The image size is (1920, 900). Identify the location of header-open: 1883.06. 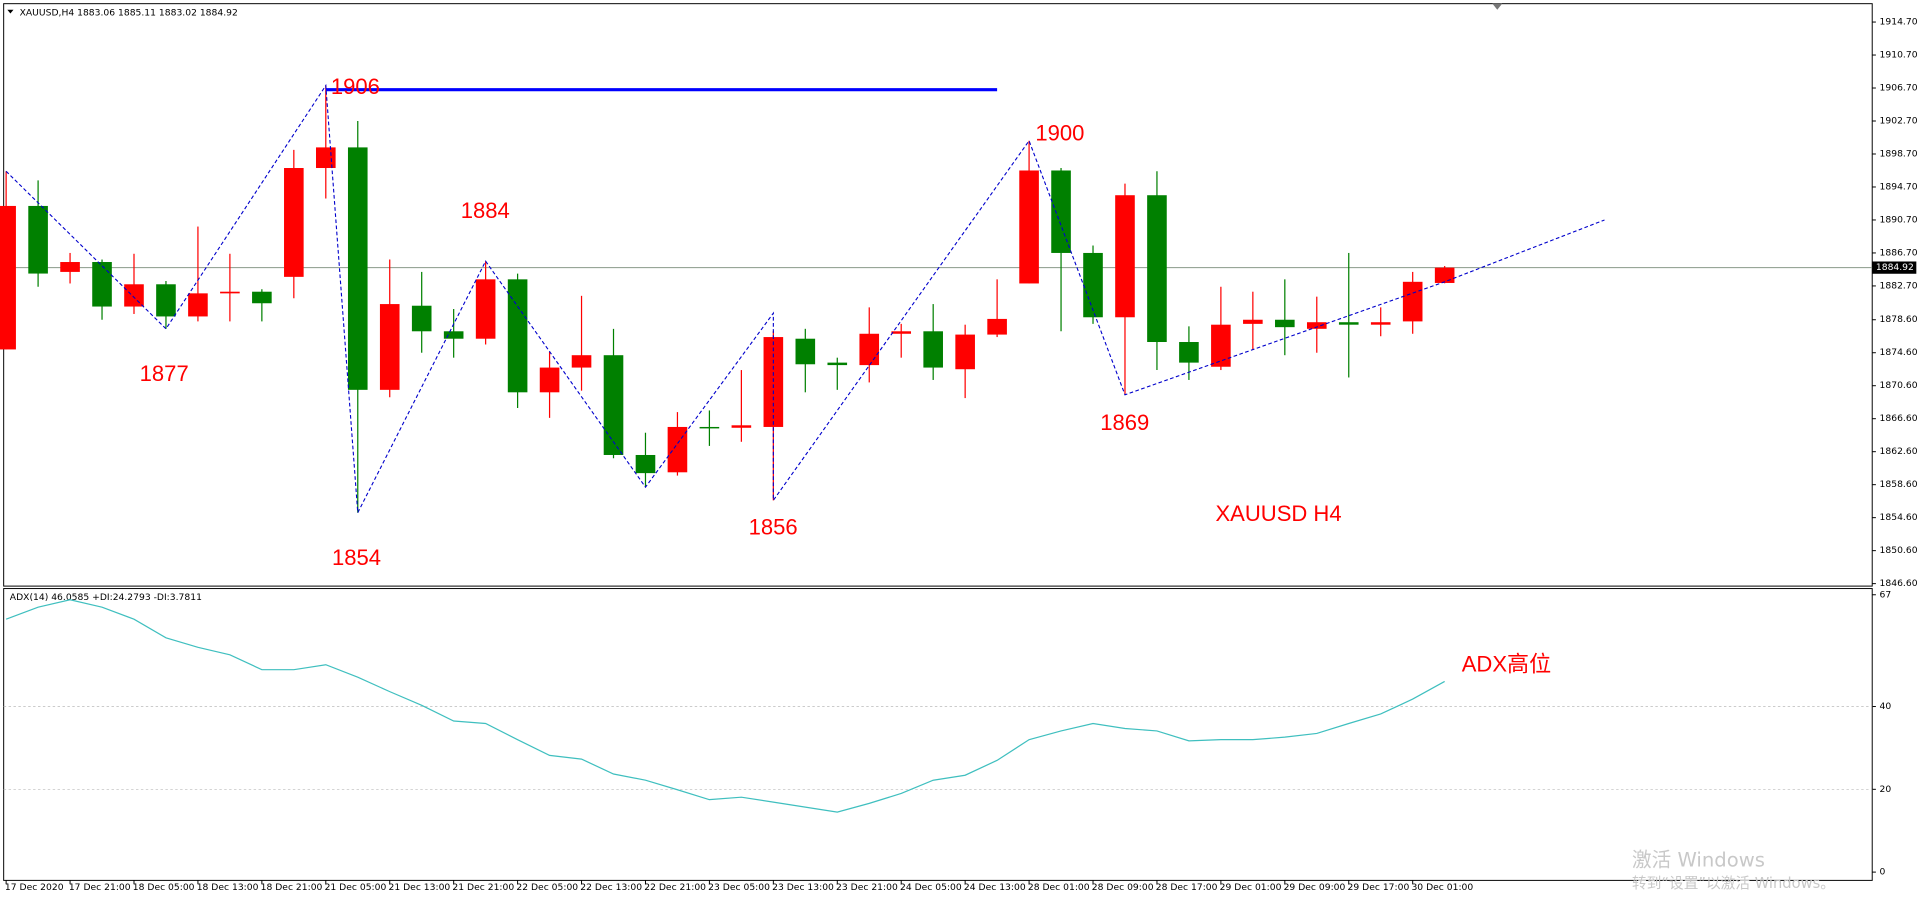
(96, 12).